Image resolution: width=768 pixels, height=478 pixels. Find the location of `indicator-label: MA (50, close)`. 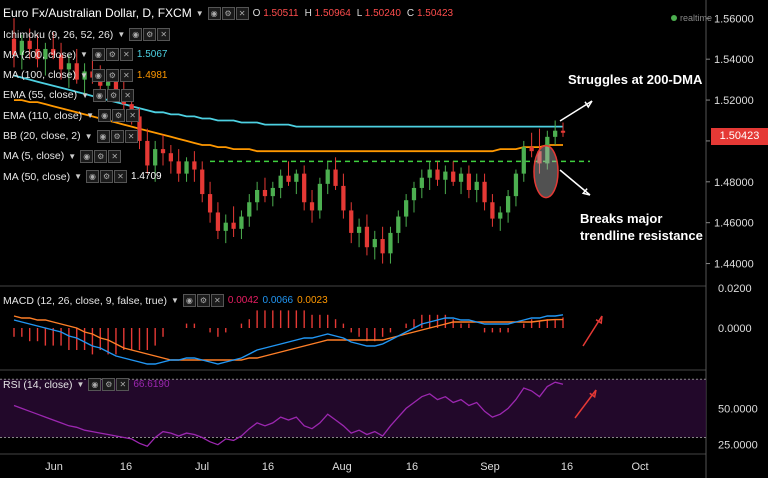

indicator-label: MA (50, close) is located at coordinates (37, 176).